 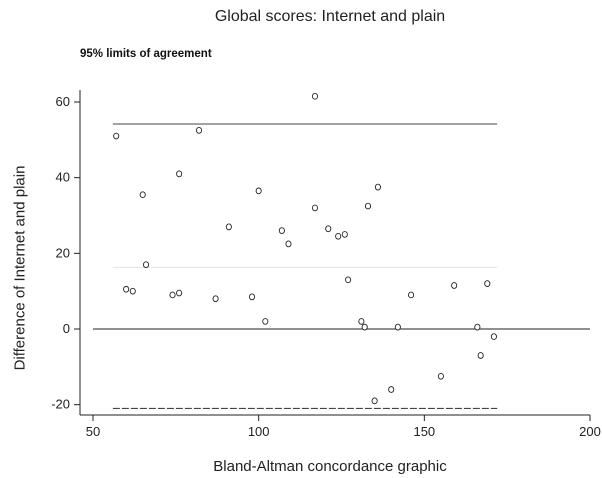 I want to click on y-tick-label: 0, so click(x=66, y=328).